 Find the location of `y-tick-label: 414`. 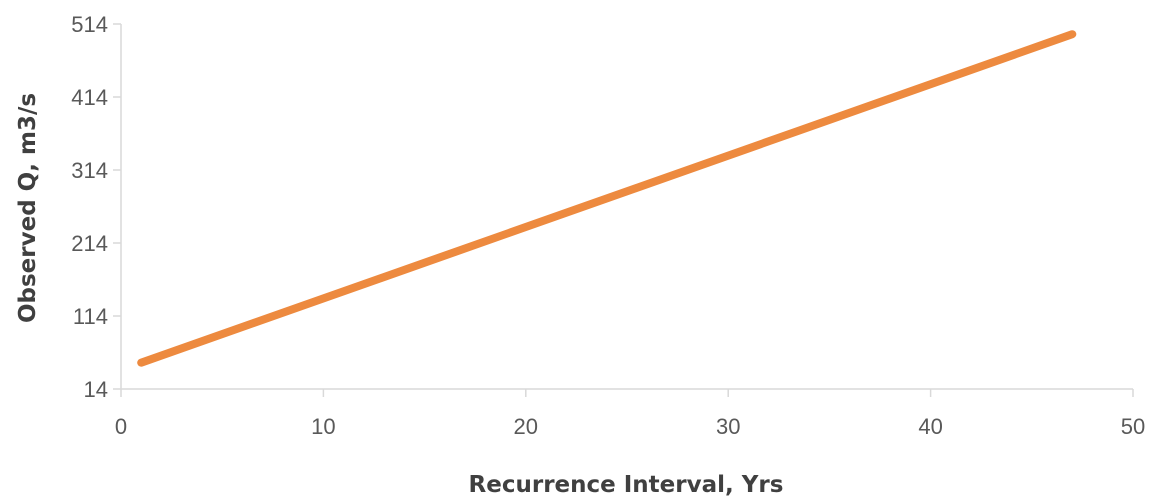

y-tick-label: 414 is located at coordinates (89, 97).